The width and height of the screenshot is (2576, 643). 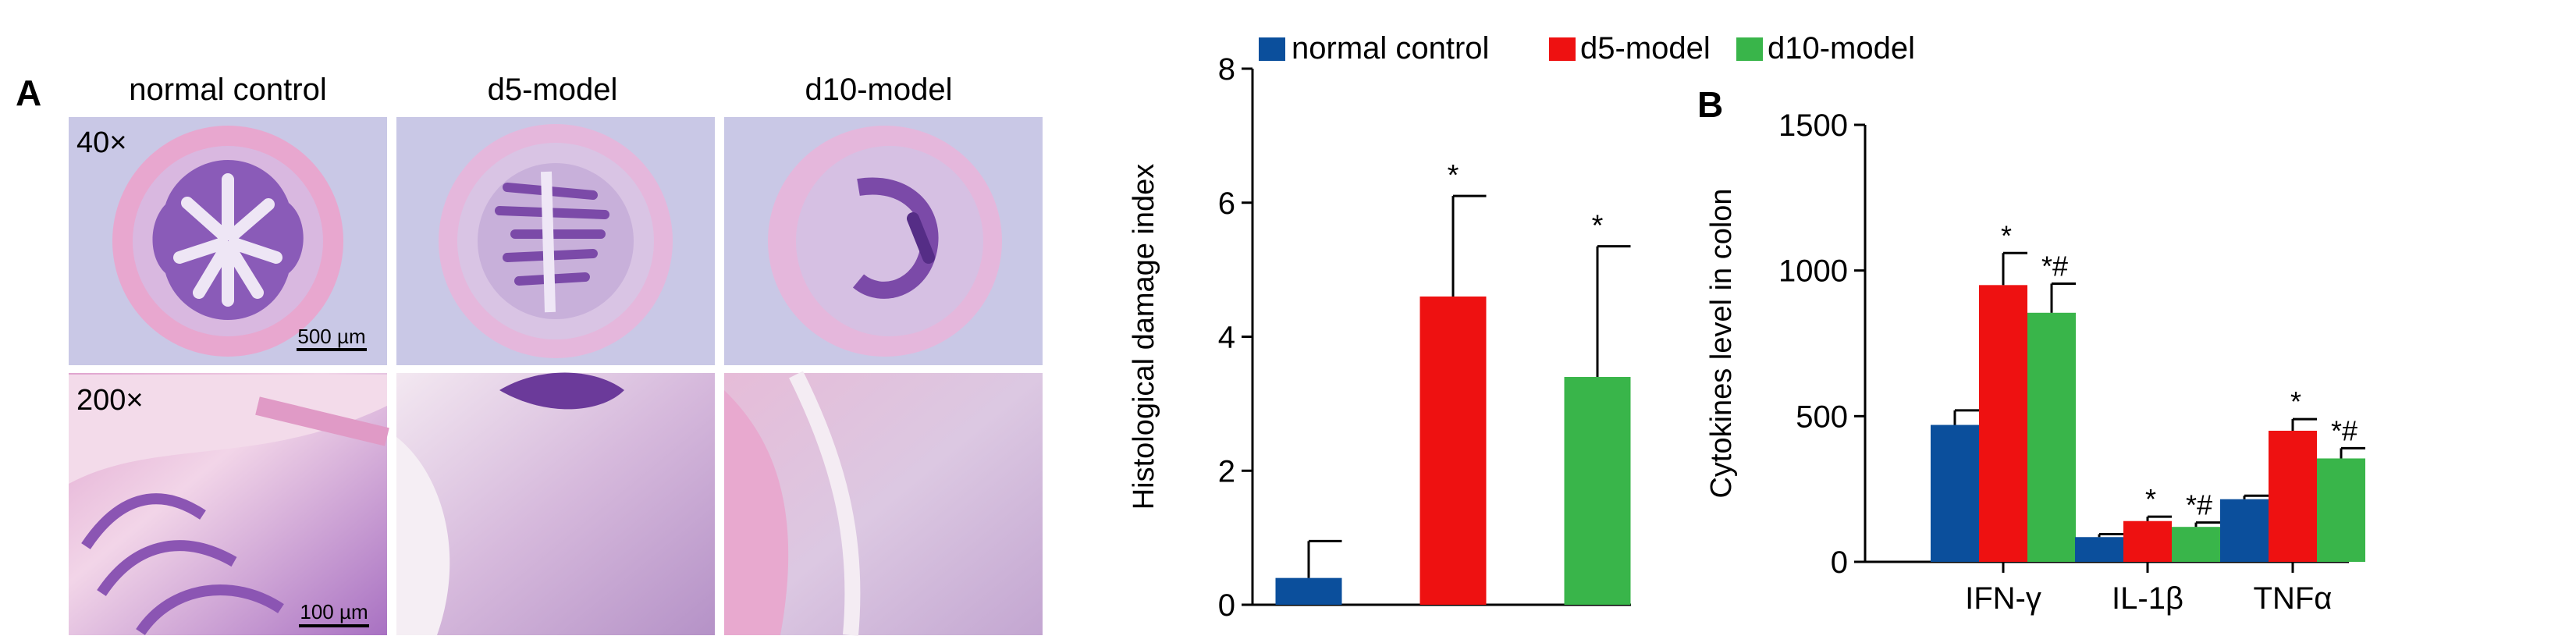 I want to click on chart2-annotation-2-1: *, so click(x=2295, y=401).